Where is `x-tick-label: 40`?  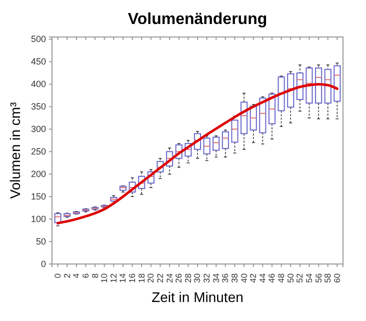
x-tick-label: 40 is located at coordinates (243, 278).